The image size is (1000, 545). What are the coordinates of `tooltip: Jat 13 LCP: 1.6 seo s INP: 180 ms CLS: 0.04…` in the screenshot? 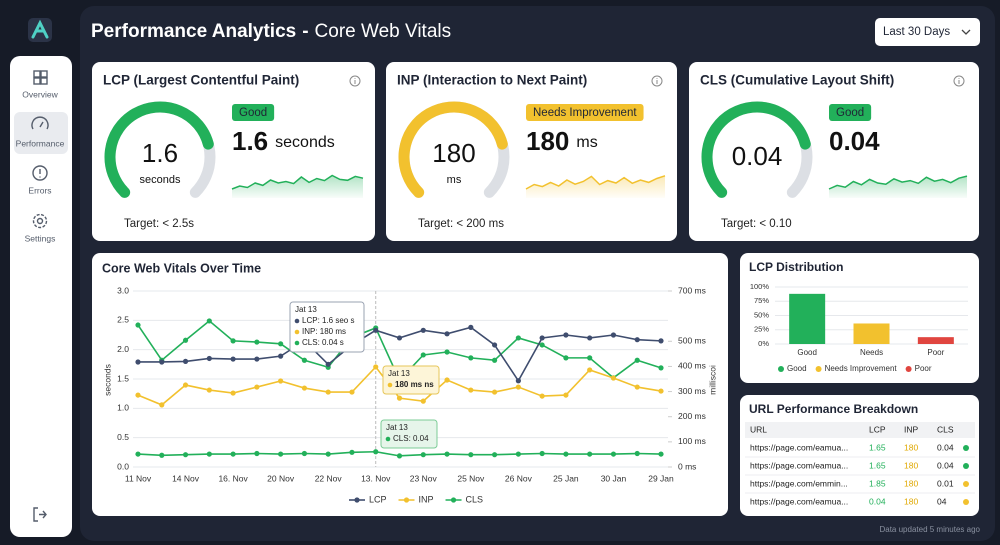 It's located at (327, 327).